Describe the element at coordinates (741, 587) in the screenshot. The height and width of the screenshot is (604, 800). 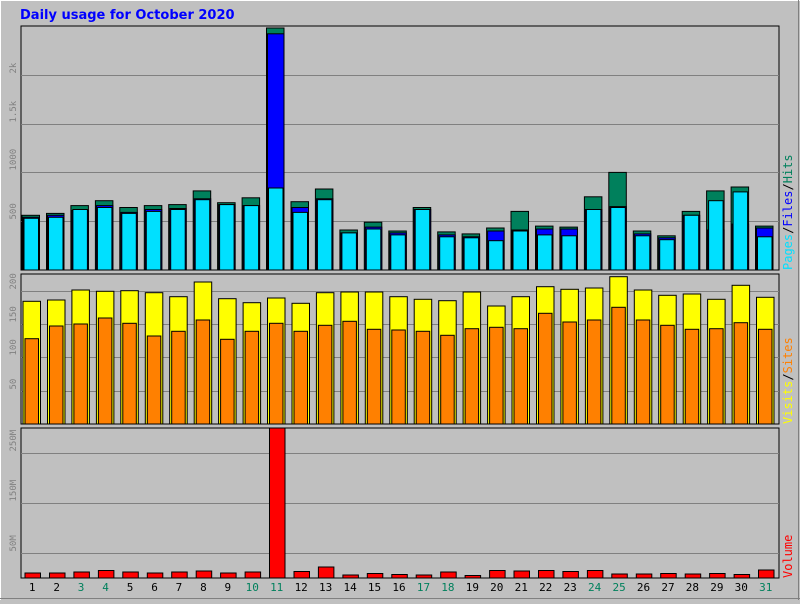
I see `x-tick-label: 30` at that location.